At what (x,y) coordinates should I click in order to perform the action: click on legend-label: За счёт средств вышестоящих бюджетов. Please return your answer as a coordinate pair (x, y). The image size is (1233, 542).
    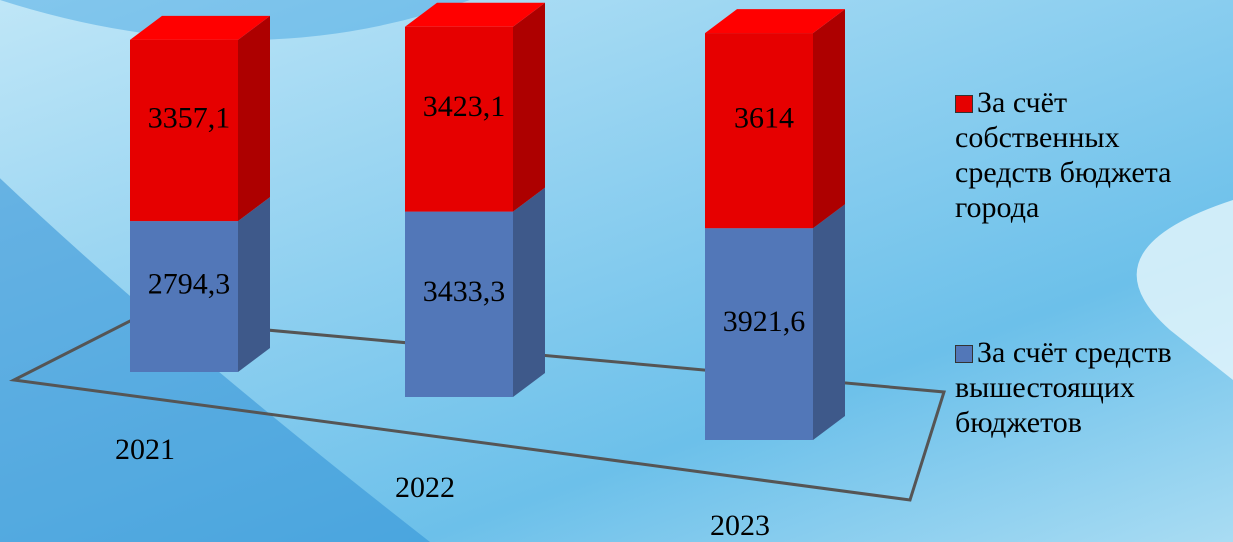
    Looking at the image, I should click on (1063, 387).